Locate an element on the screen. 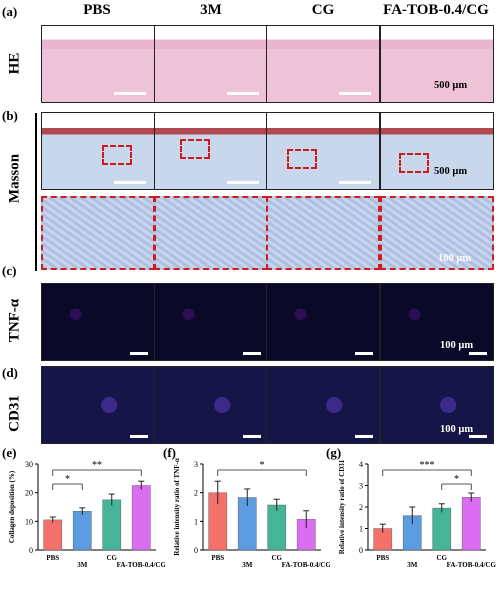 The height and width of the screenshot is (589, 500). zoom-image-fa-tob is located at coordinates (437, 233).